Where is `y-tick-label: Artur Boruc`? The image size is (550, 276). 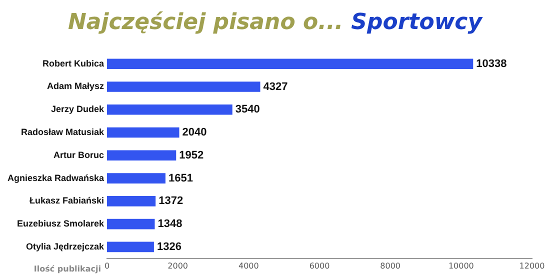 y-tick-label: Artur Boruc is located at coordinates (78, 155).